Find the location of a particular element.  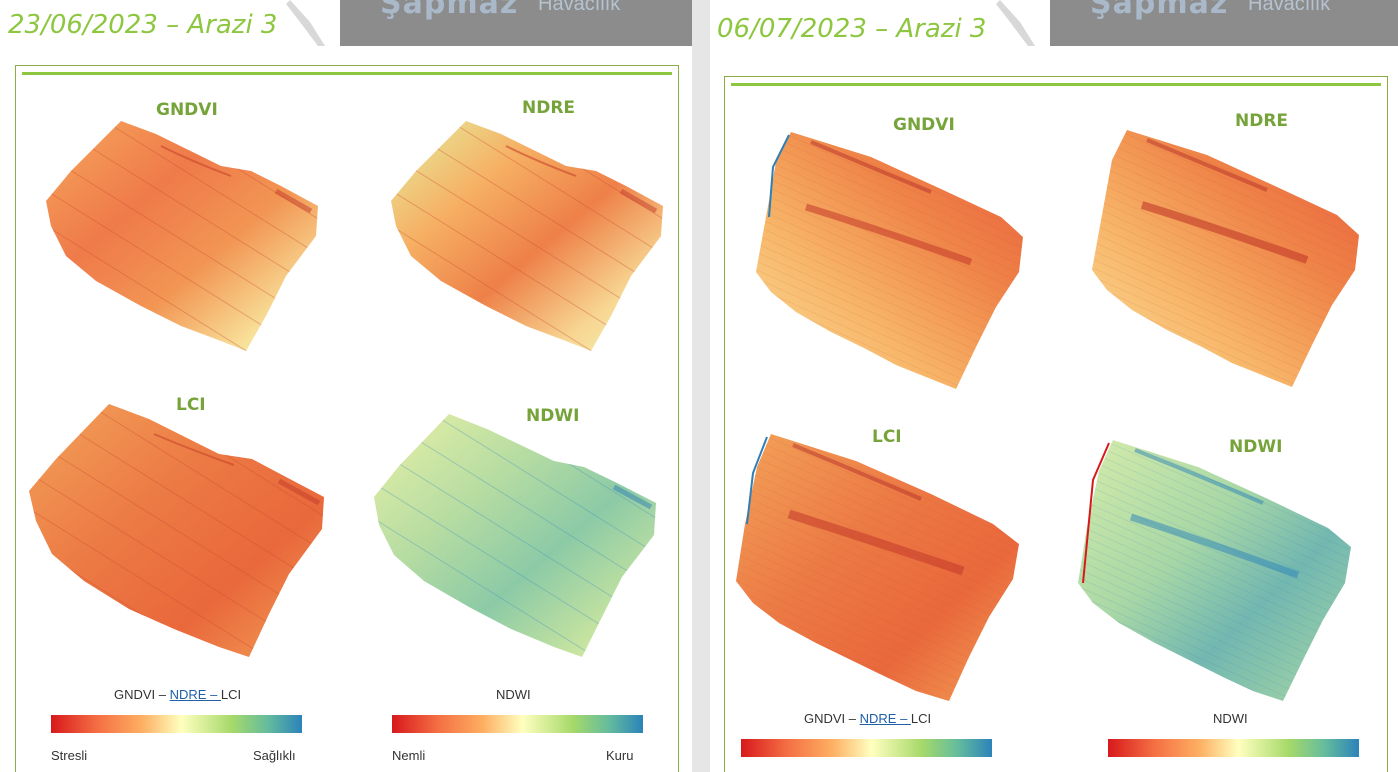

legend-caption-ndwi-right: NDWI is located at coordinates (1230, 718).